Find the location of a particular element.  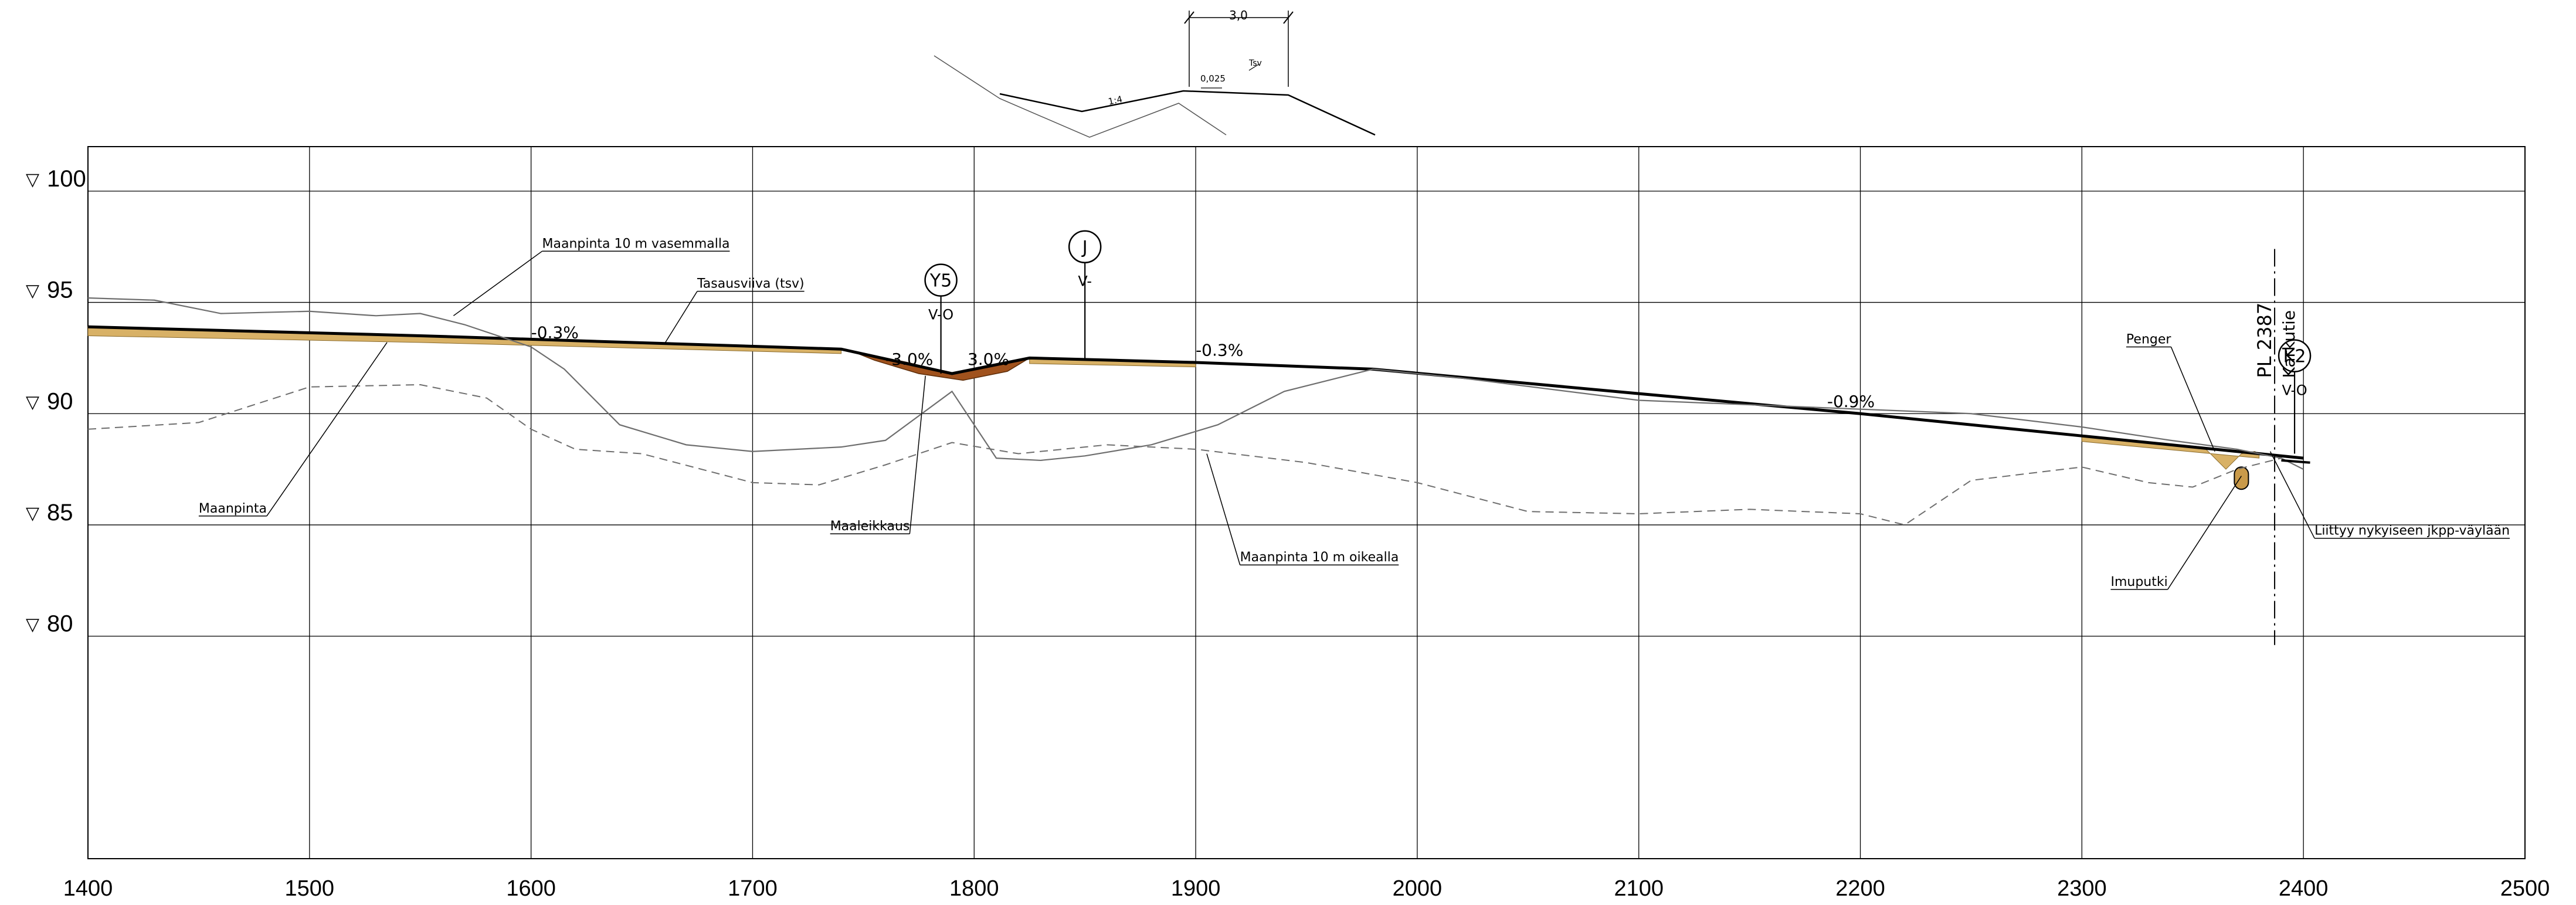

cross-section-dimension: 3,0 is located at coordinates (1238, 15).